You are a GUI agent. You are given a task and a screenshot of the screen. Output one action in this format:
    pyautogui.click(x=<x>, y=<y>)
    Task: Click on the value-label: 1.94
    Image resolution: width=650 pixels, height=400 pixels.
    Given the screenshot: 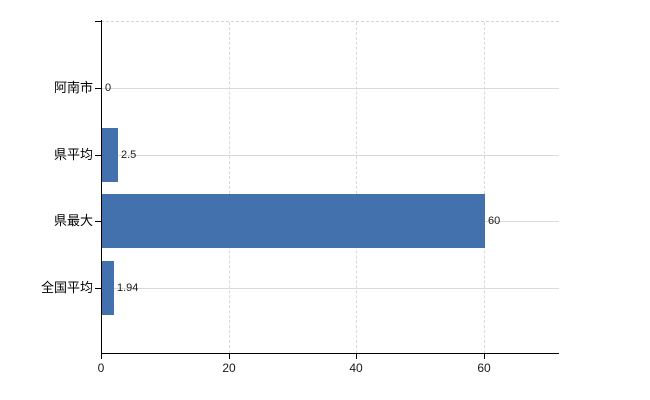 What is the action you would take?
    pyautogui.click(x=128, y=288)
    